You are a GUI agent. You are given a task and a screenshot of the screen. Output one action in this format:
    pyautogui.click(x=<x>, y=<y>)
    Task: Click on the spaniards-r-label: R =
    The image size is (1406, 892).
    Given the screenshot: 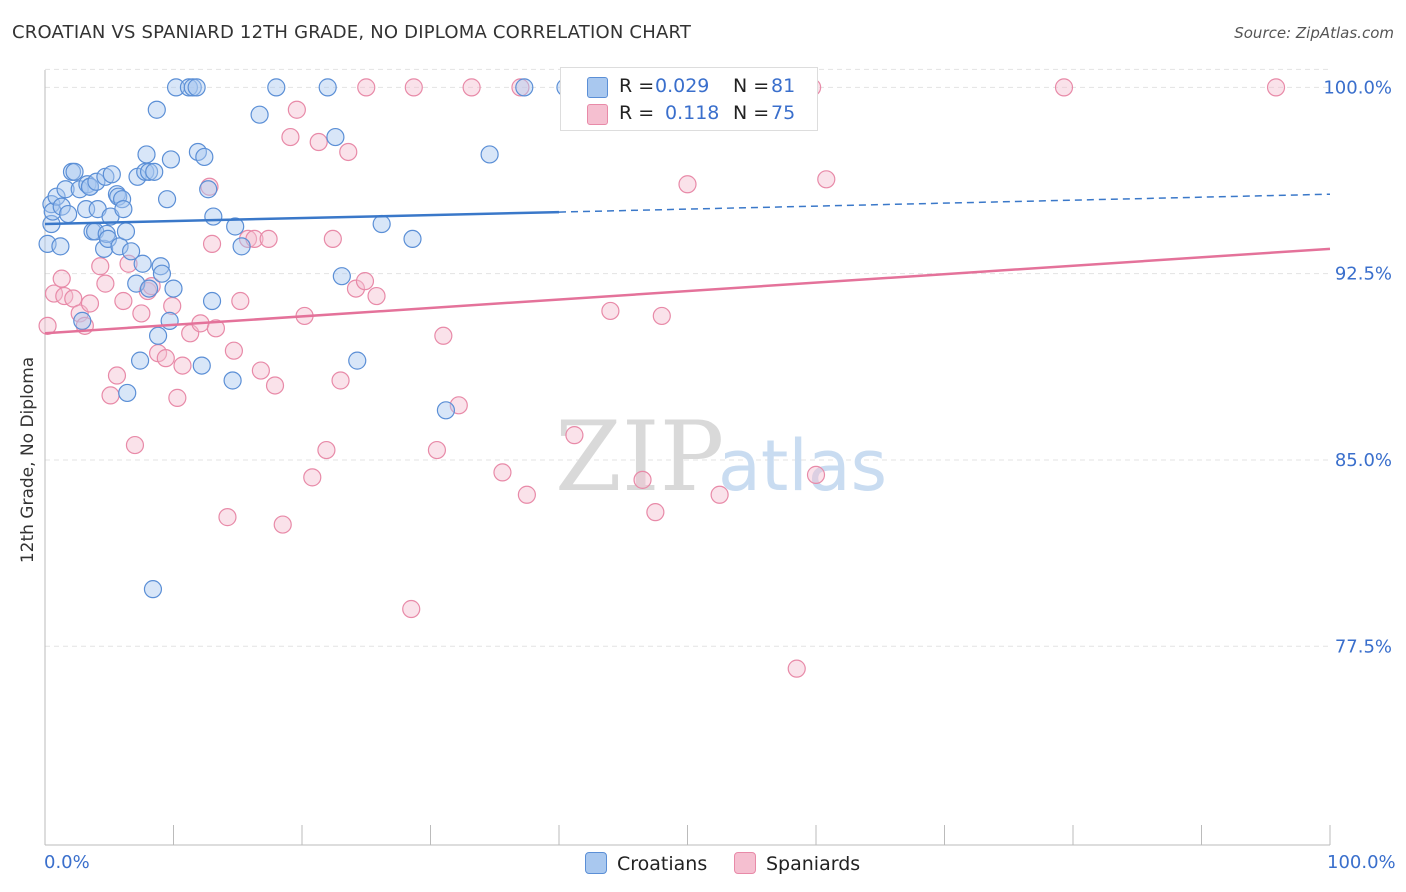 What is the action you would take?
    pyautogui.click(x=637, y=113)
    